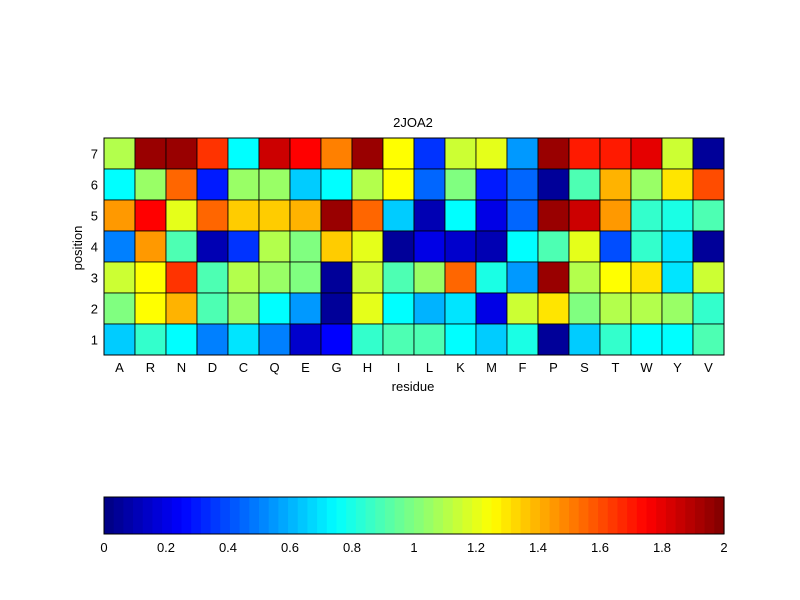 The height and width of the screenshot is (600, 800). Describe the element at coordinates (677, 367) in the screenshot. I see `x-tick-label: Y` at that location.